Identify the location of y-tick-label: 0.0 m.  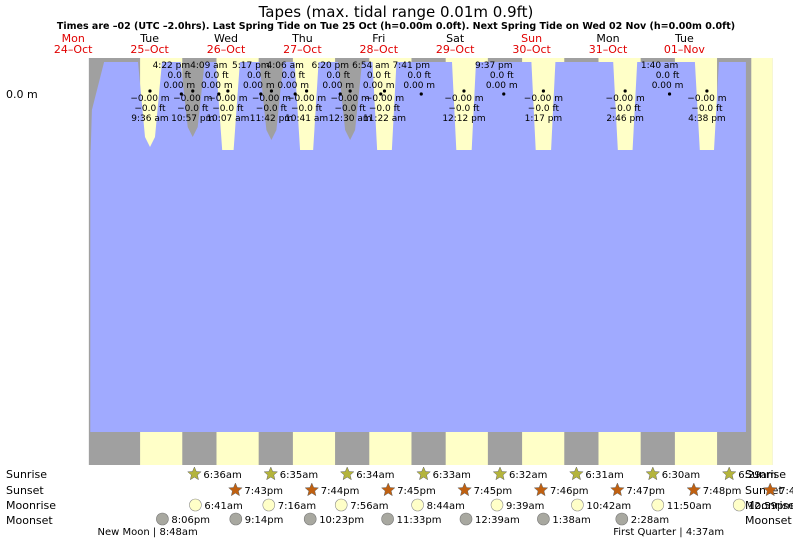
(22, 94).